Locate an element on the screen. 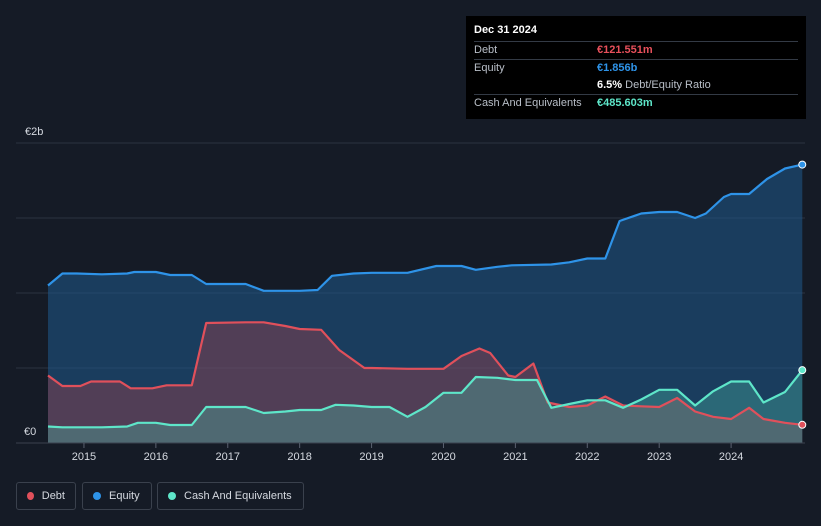 The height and width of the screenshot is (526, 821). x-tick-label: 2020 is located at coordinates (443, 457).